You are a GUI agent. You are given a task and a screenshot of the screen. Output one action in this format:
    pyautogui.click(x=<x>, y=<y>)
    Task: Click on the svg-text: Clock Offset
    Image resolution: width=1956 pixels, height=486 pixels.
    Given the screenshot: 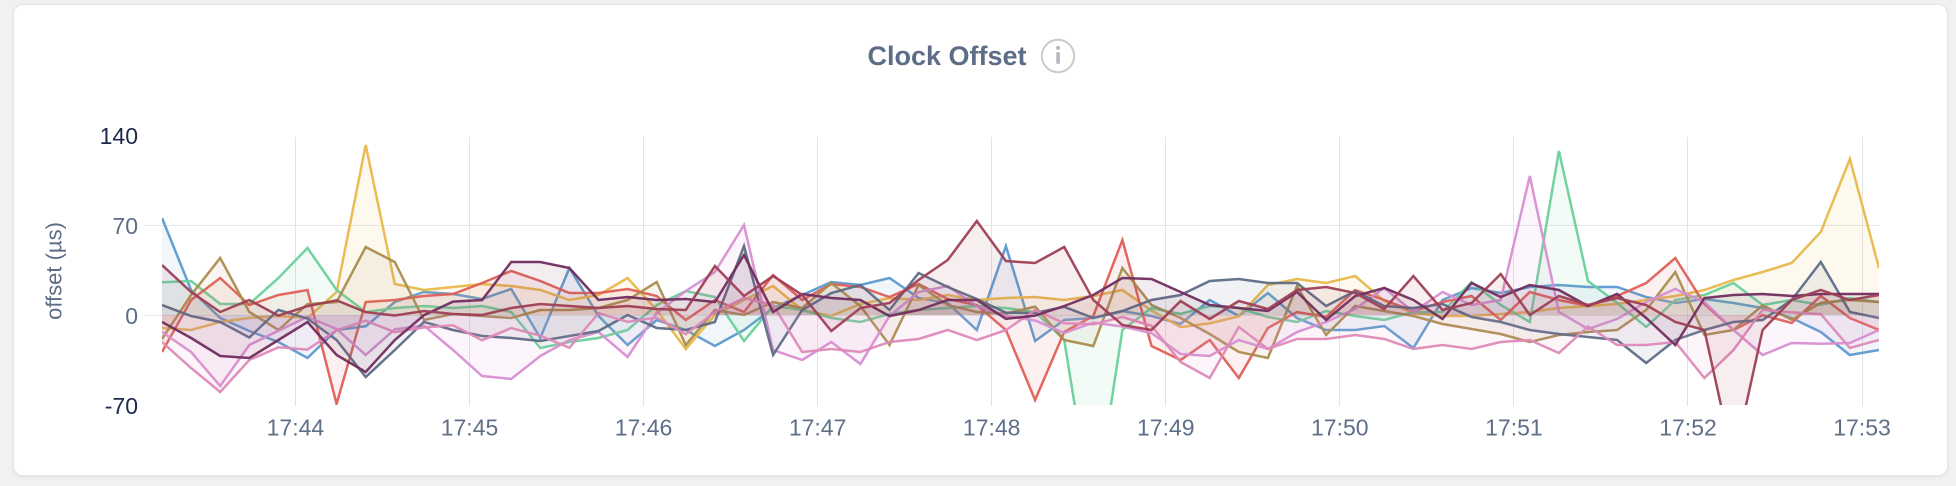 What is the action you would take?
    pyautogui.click(x=946, y=56)
    